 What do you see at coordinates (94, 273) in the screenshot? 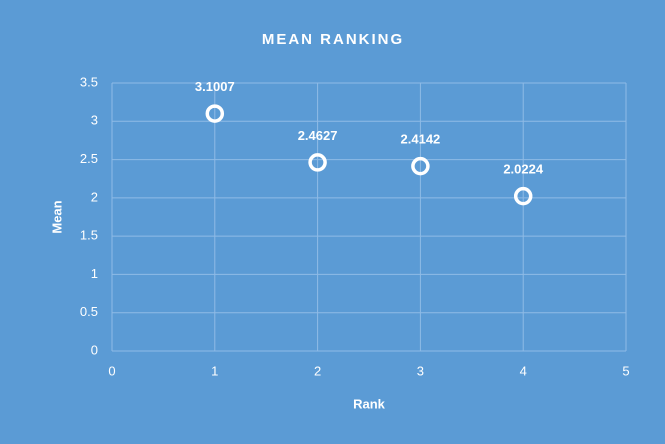
I see `y-tick-label: 1` at bounding box center [94, 273].